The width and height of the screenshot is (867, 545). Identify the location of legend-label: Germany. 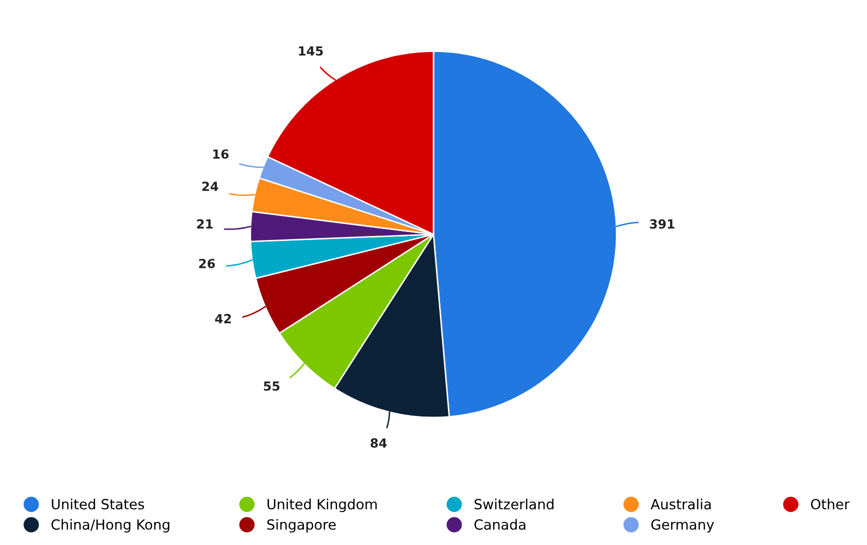
(682, 525).